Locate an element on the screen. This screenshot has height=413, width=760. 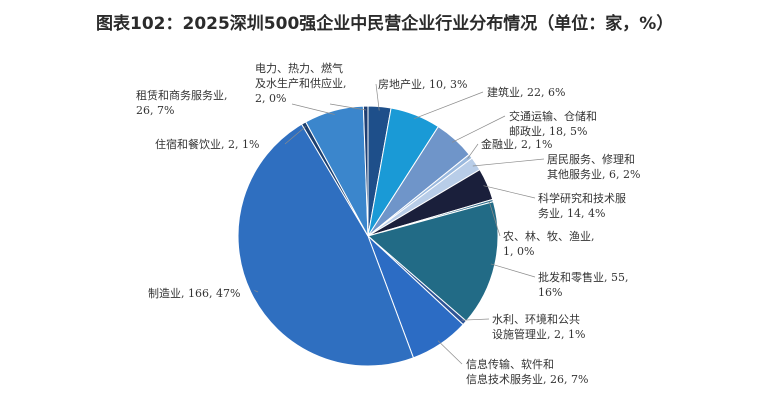
slice-label-10: 信息传输、软件和信息技术服务业, 26, 7% is located at coordinates (527, 371).